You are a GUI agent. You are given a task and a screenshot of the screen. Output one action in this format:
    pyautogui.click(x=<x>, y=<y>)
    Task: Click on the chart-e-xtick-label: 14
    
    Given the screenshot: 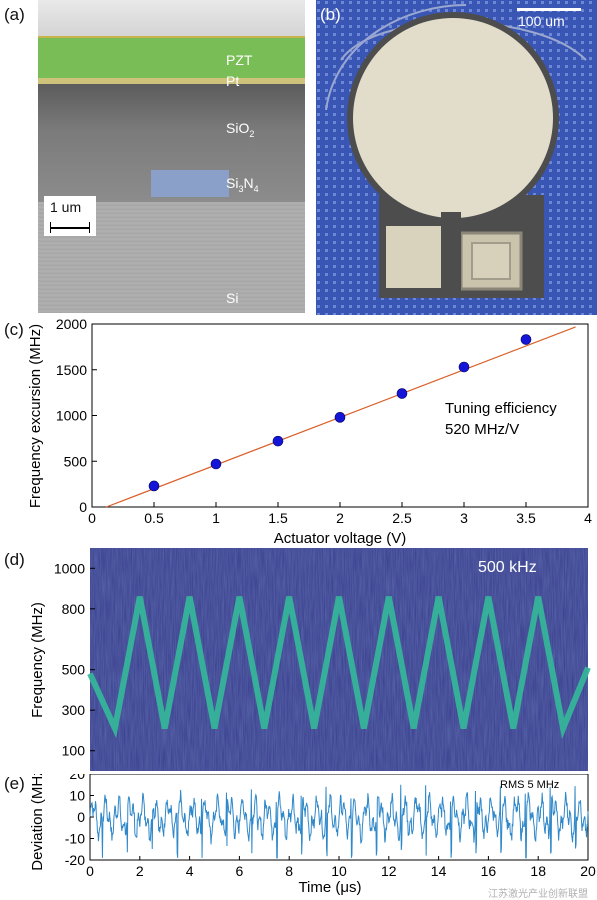 What is the action you would take?
    pyautogui.click(x=439, y=871)
    